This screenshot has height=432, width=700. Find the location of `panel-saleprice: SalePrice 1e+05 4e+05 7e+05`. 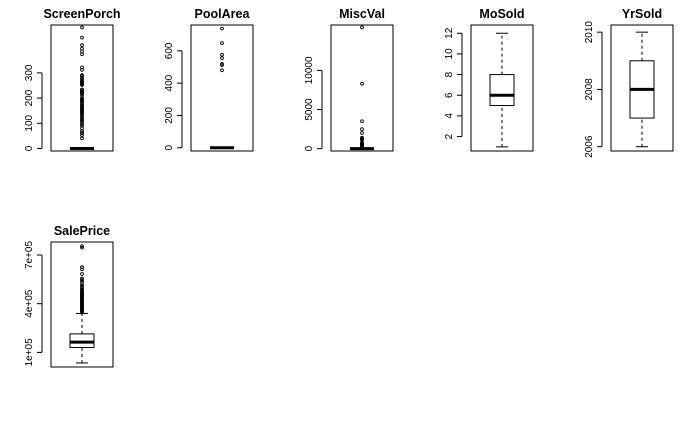

panel-saleprice: SalePrice 1e+05 4e+05 7e+05 is located at coordinates (69, 296).